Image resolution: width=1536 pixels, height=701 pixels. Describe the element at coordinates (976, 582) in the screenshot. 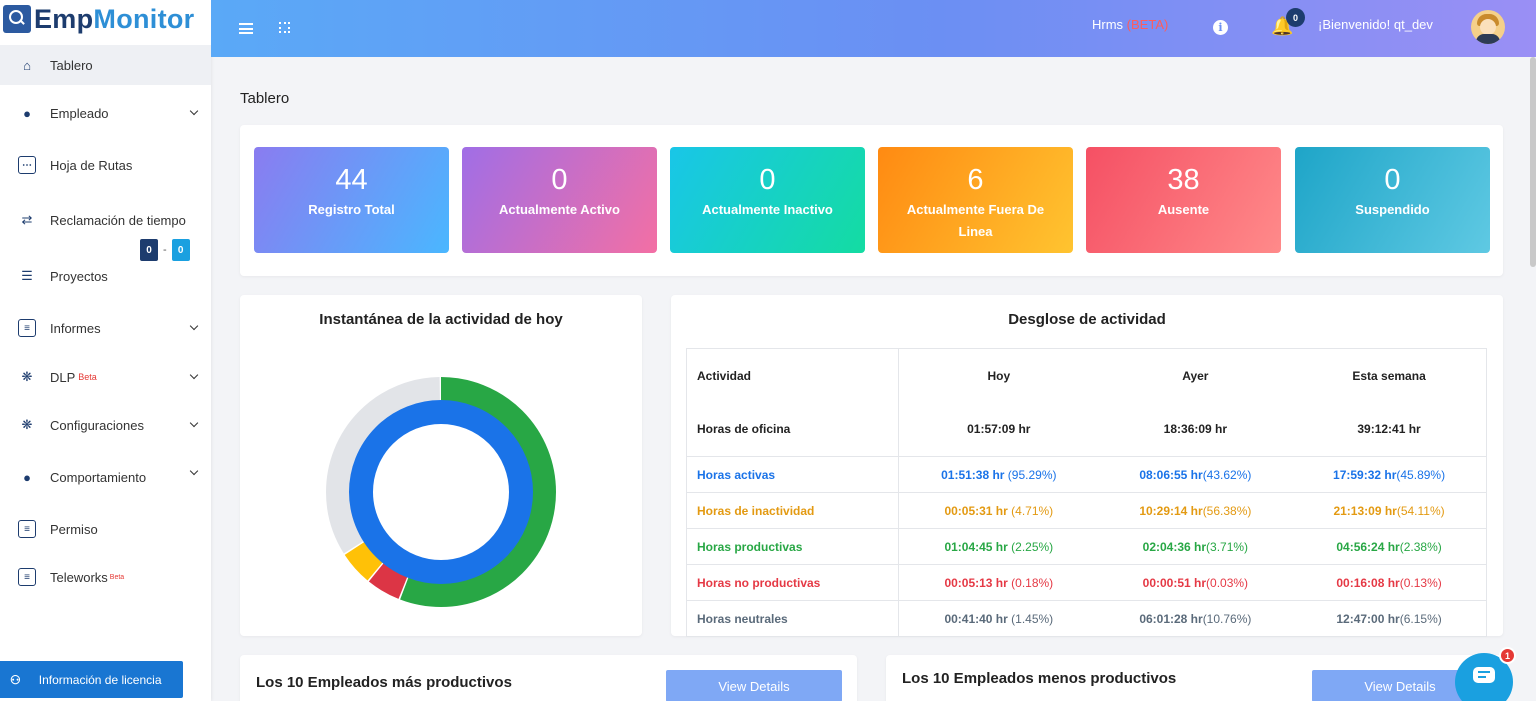

I see `hours-value: 00:05:13 hr` at that location.